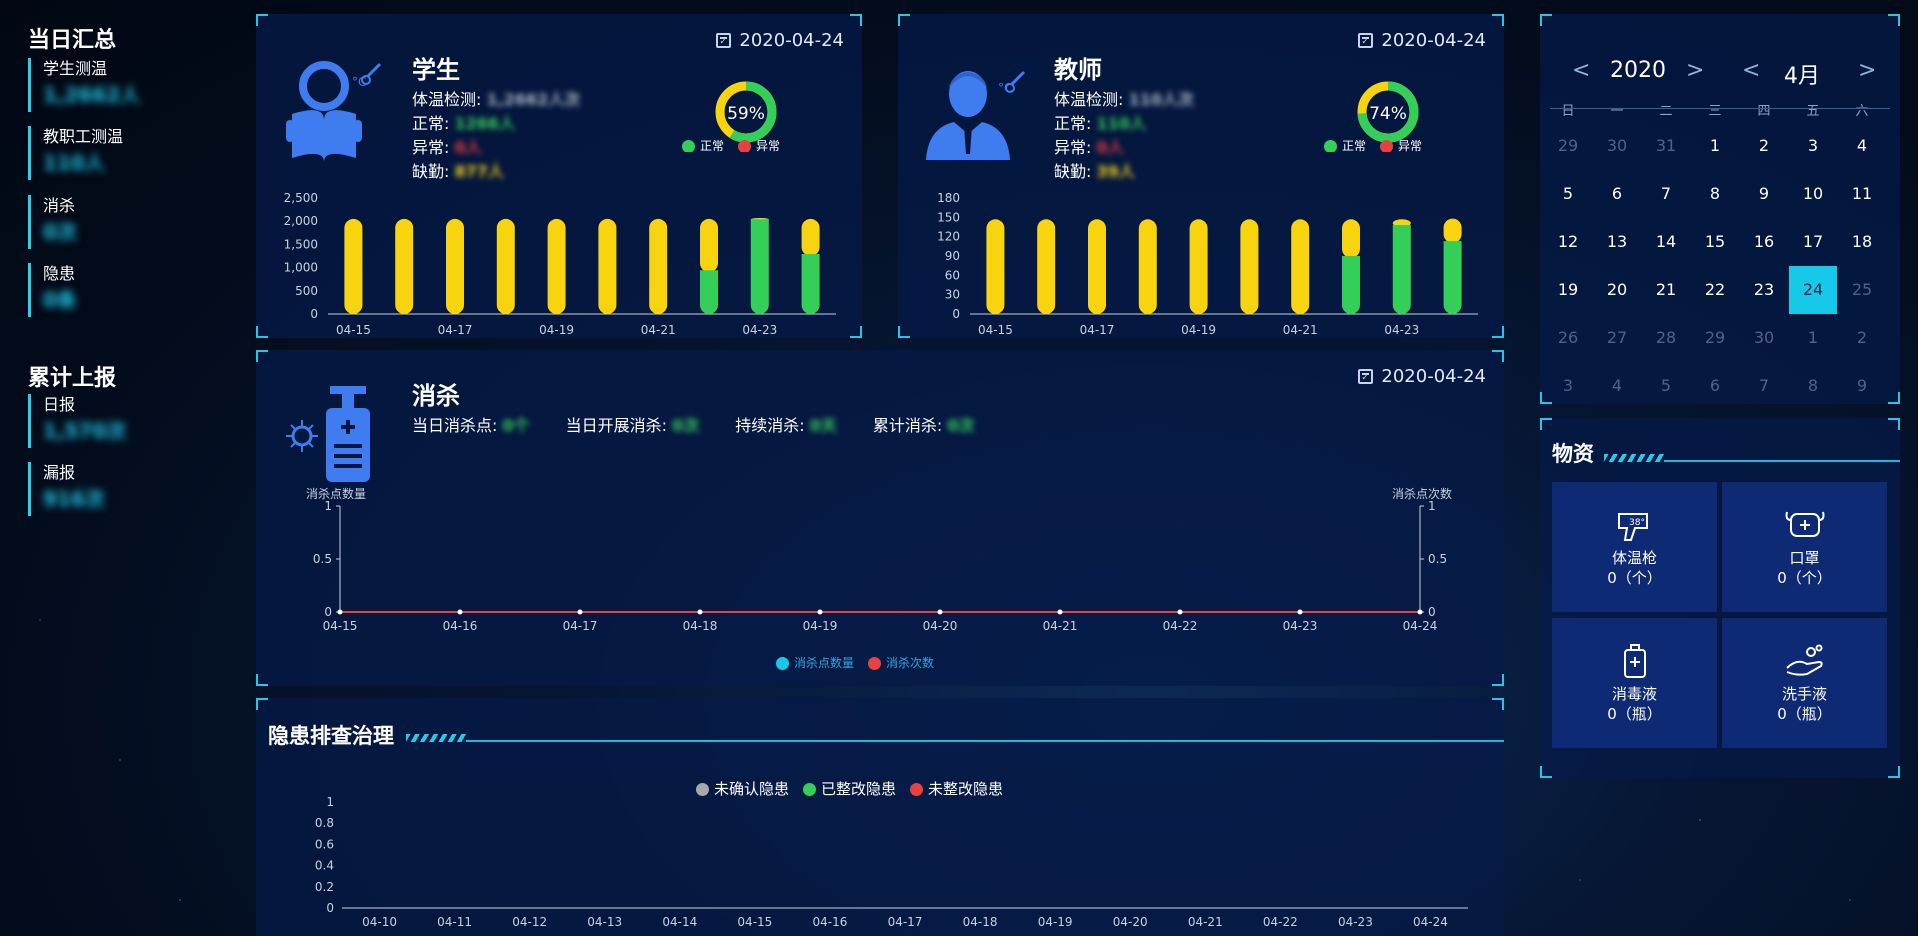 This screenshot has height=936, width=1918. What do you see at coordinates (436, 67) in the screenshot?
I see `student-title: 学生` at bounding box center [436, 67].